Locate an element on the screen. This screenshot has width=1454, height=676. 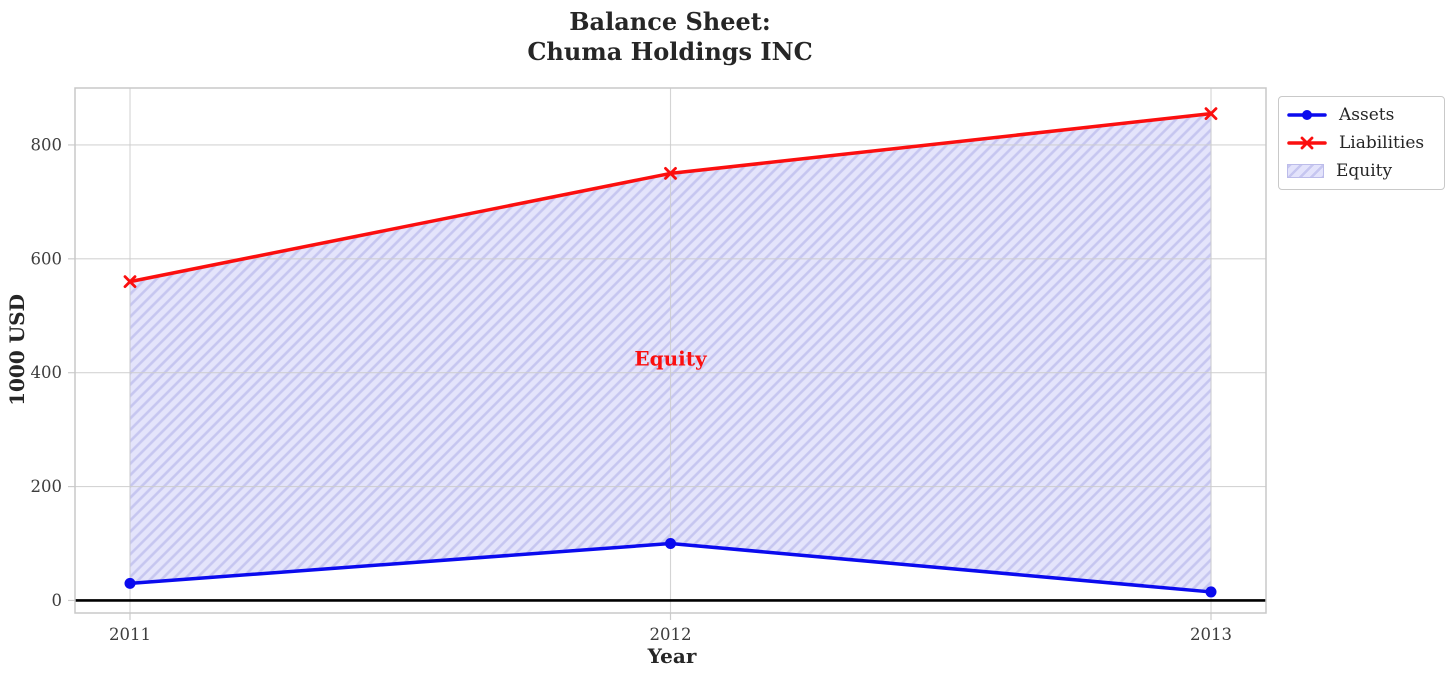
legend: Assets Liabilities Equity is located at coordinates (1361, 143).